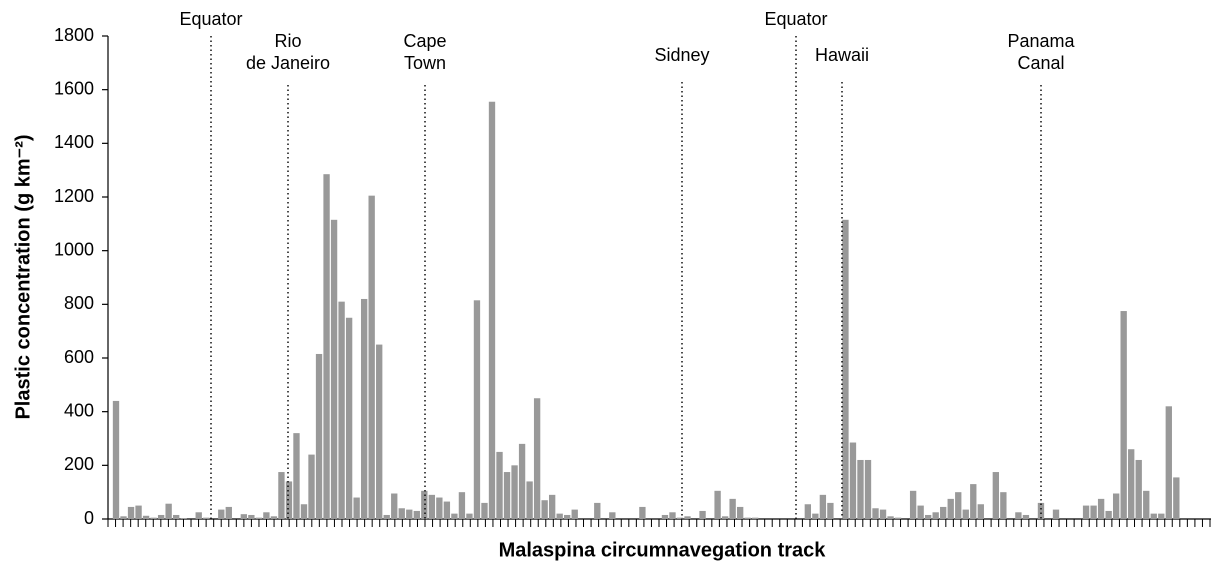 This screenshot has height=574, width=1219. I want to click on annotation-label: Panama, so click(1041, 41).